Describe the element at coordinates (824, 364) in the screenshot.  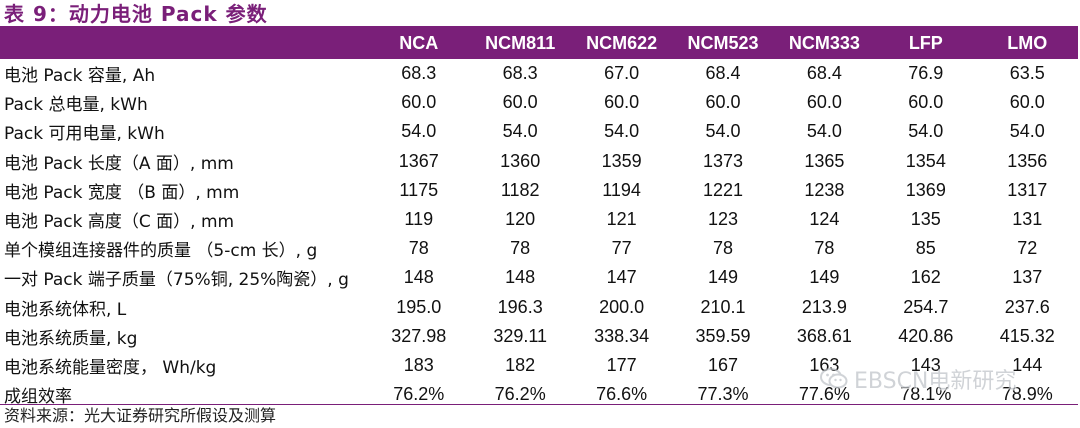
I see `table-cell: 163` at that location.